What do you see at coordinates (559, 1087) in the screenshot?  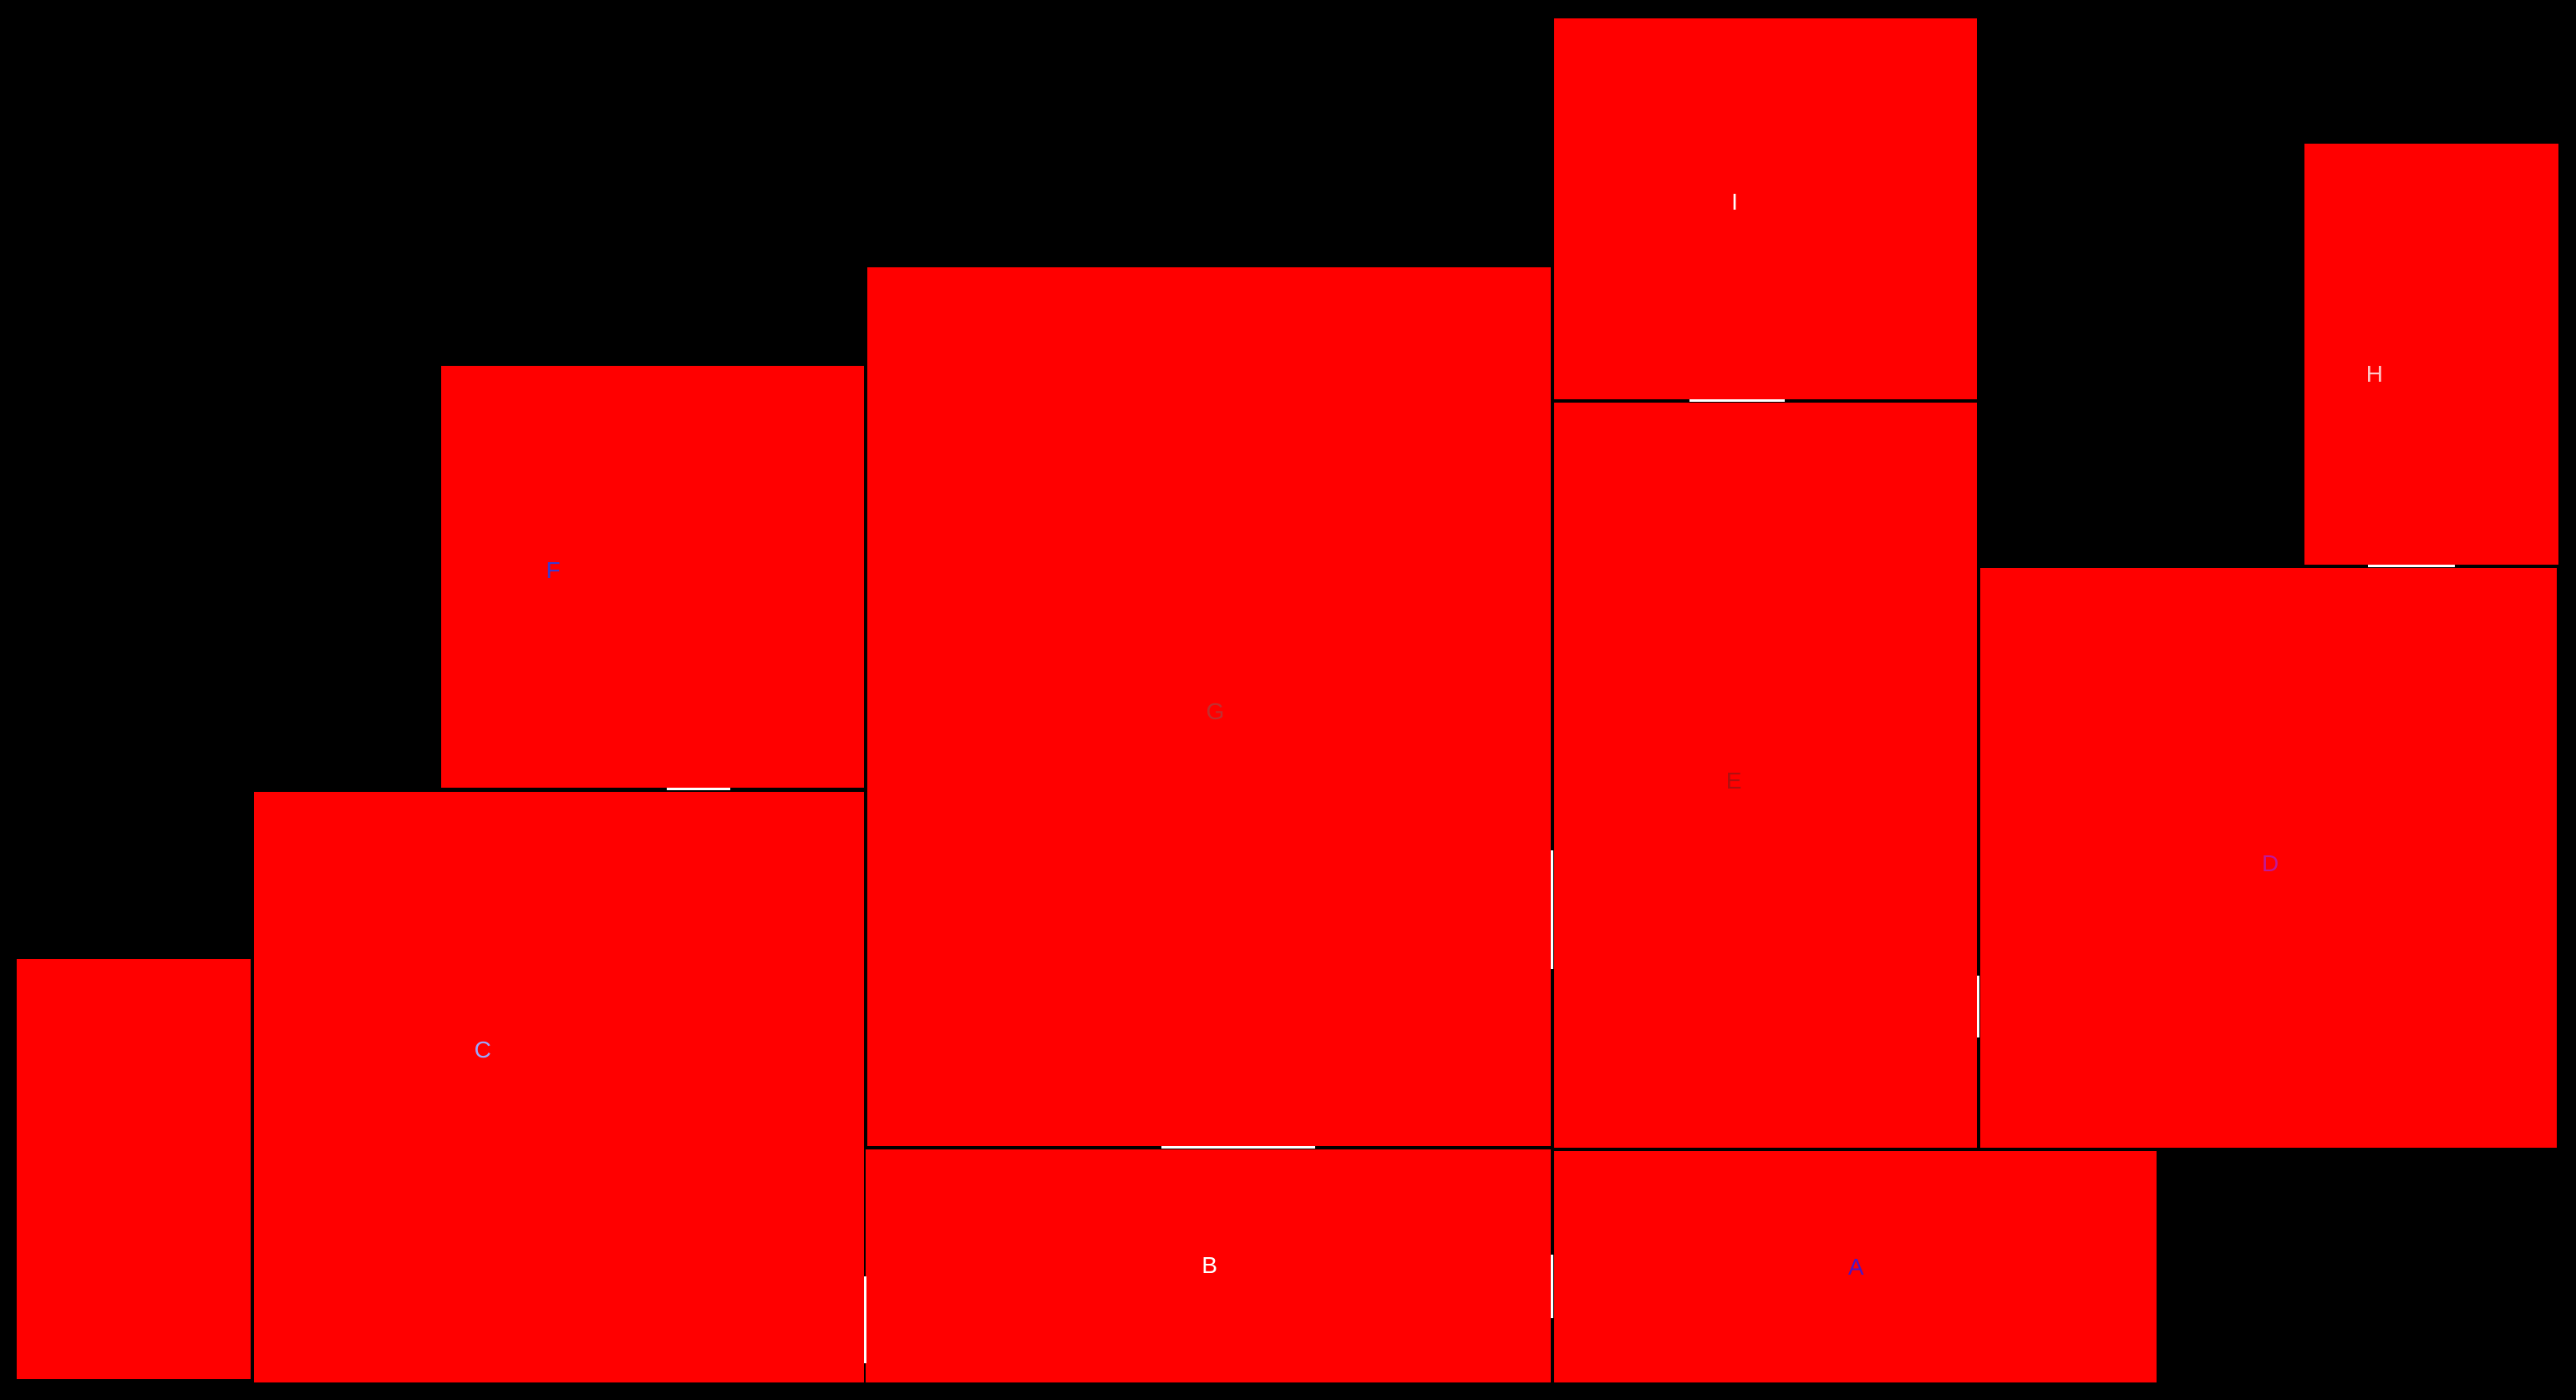 I see `room-c: C` at bounding box center [559, 1087].